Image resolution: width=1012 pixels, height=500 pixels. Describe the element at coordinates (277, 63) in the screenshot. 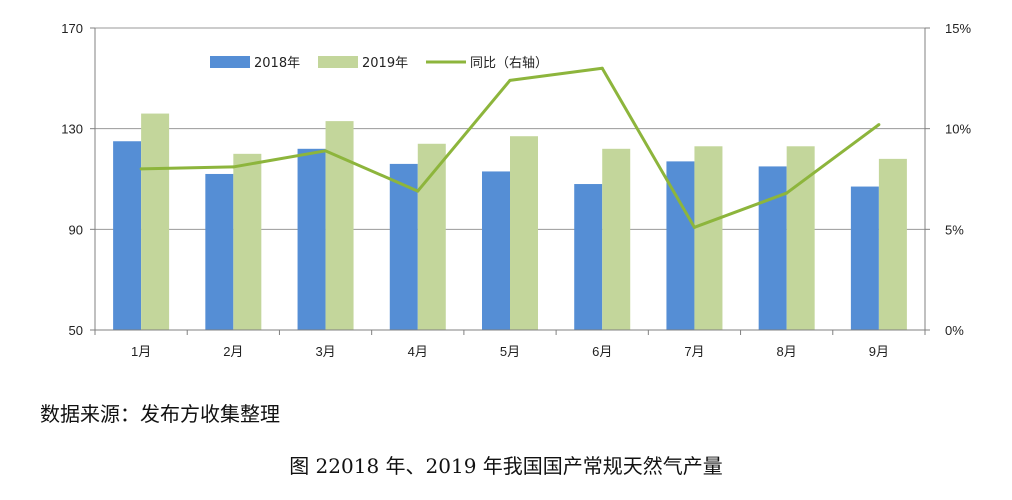

I see `legend-label: 2018年` at that location.